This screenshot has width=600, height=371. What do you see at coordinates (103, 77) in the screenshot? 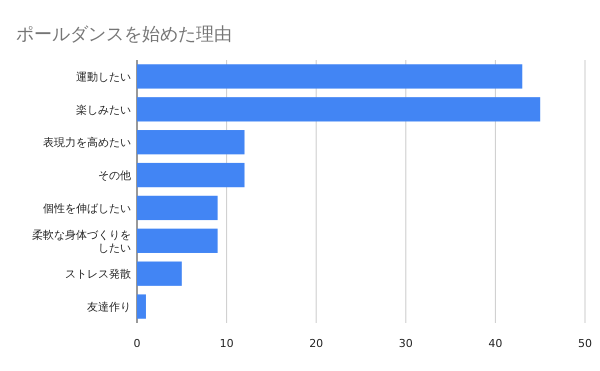
I see `y-tick-label: 運動したい` at bounding box center [103, 77].